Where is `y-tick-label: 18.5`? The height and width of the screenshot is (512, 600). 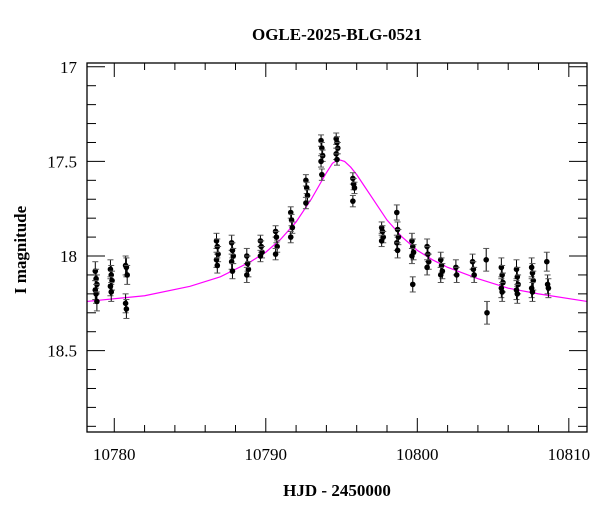 y-tick-label: 18.5 is located at coordinates (62, 351).